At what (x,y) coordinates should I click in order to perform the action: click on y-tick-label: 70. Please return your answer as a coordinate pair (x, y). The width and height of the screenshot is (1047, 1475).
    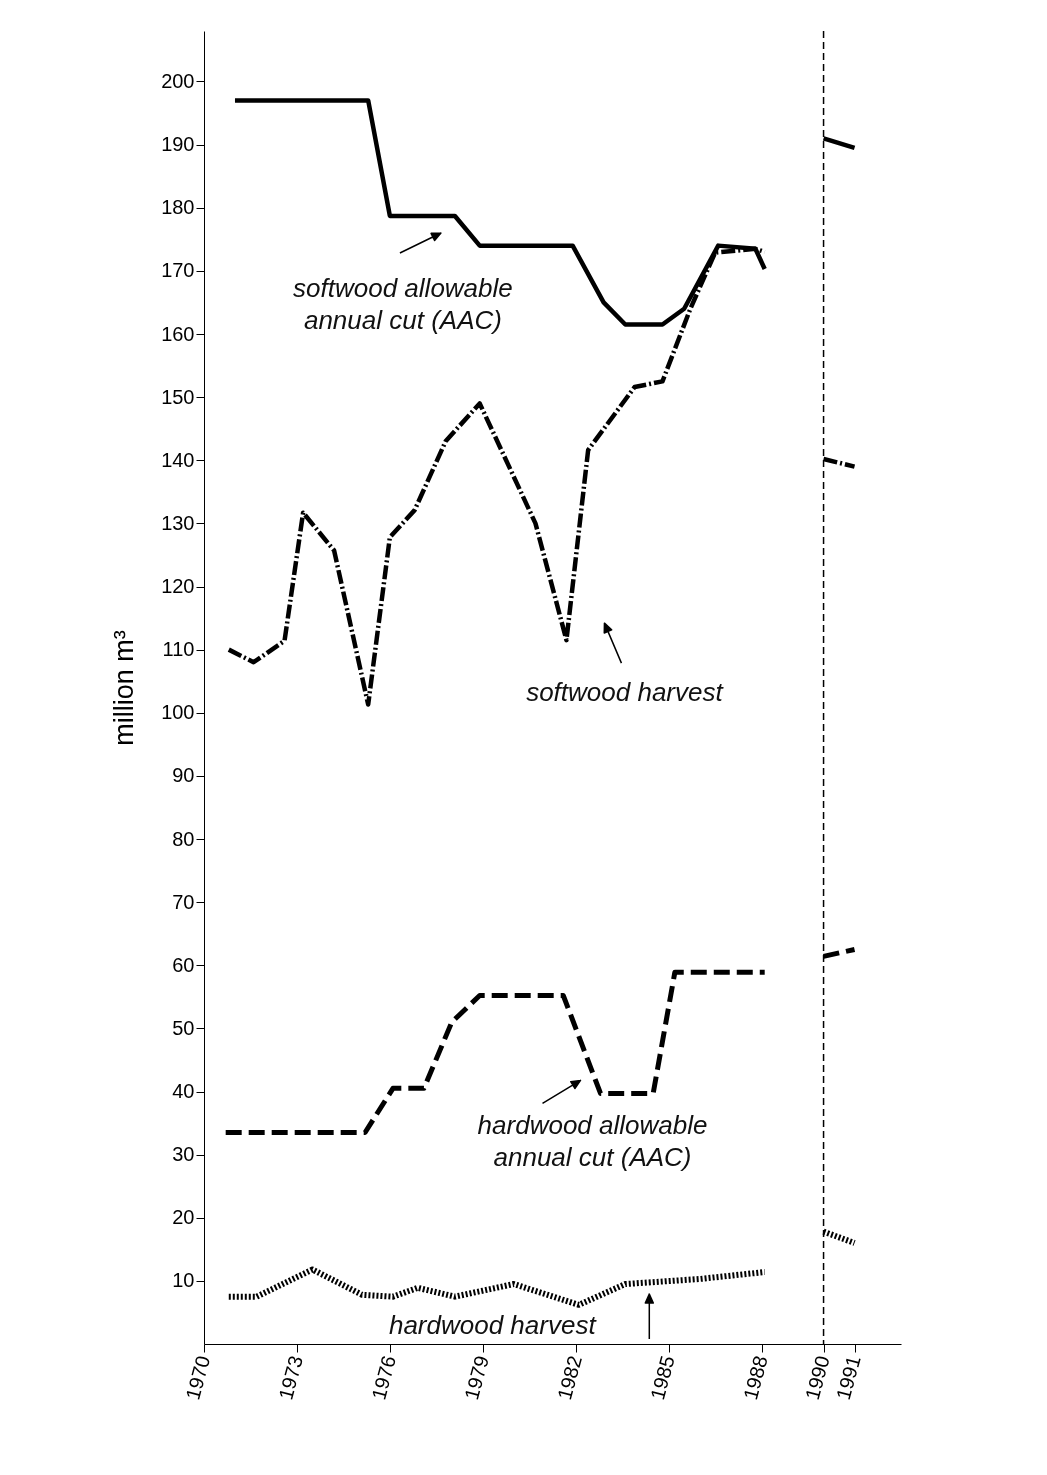
    Looking at the image, I should click on (183, 901).